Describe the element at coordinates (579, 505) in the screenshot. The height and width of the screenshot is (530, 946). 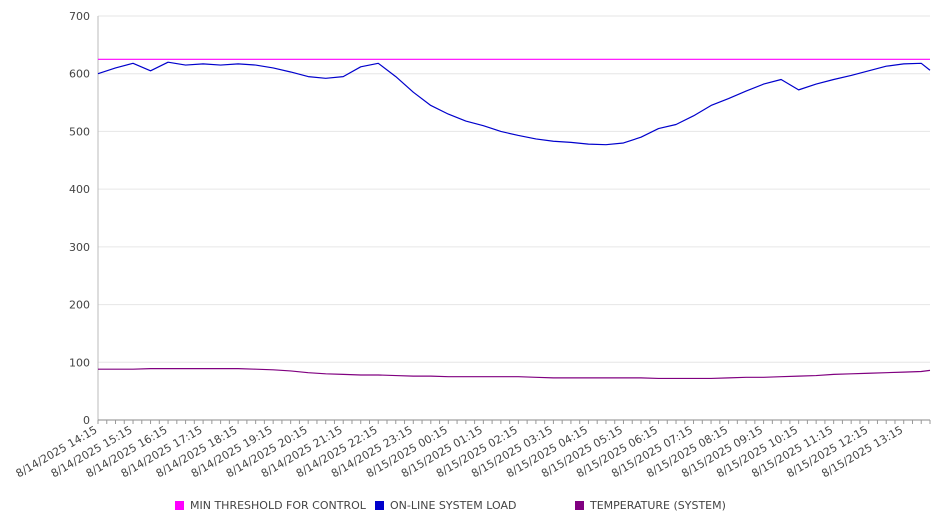
I see `legend-swatch-temperature` at that location.